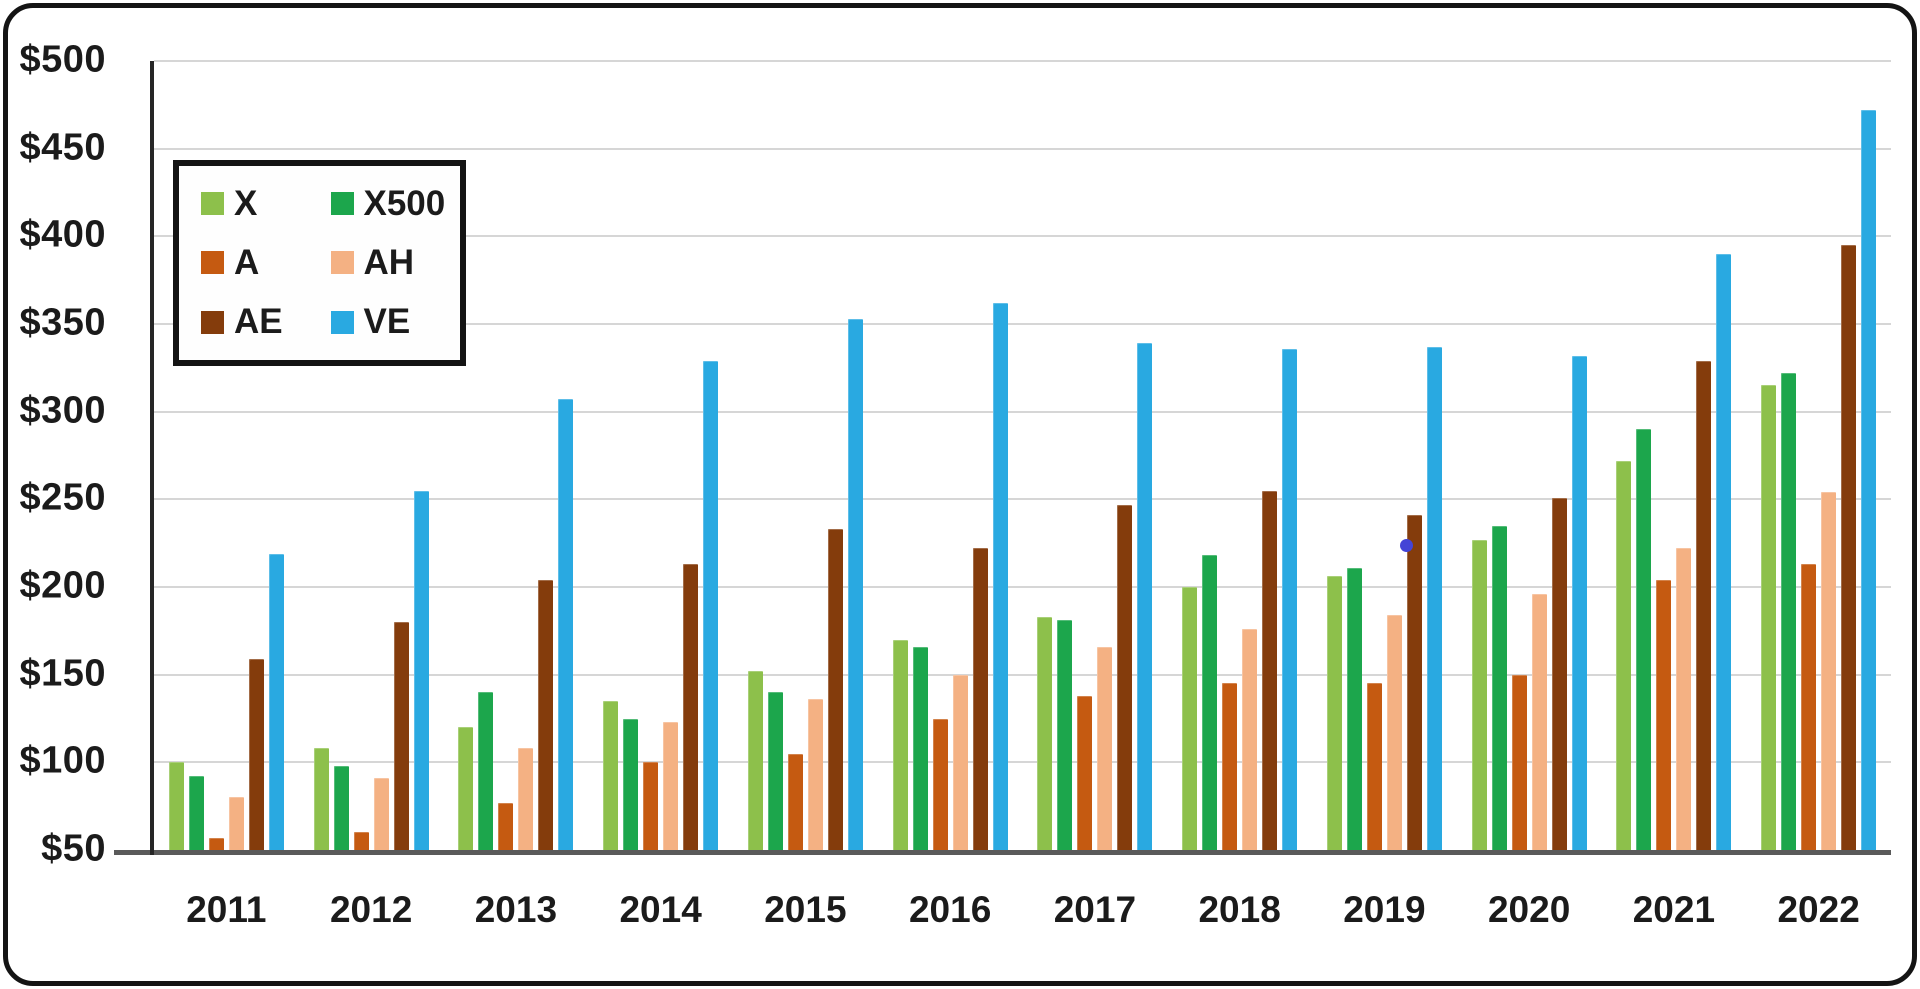 The width and height of the screenshot is (1920, 989). What do you see at coordinates (1270, 670) in the screenshot?
I see `bar-AE-2018` at bounding box center [1270, 670].